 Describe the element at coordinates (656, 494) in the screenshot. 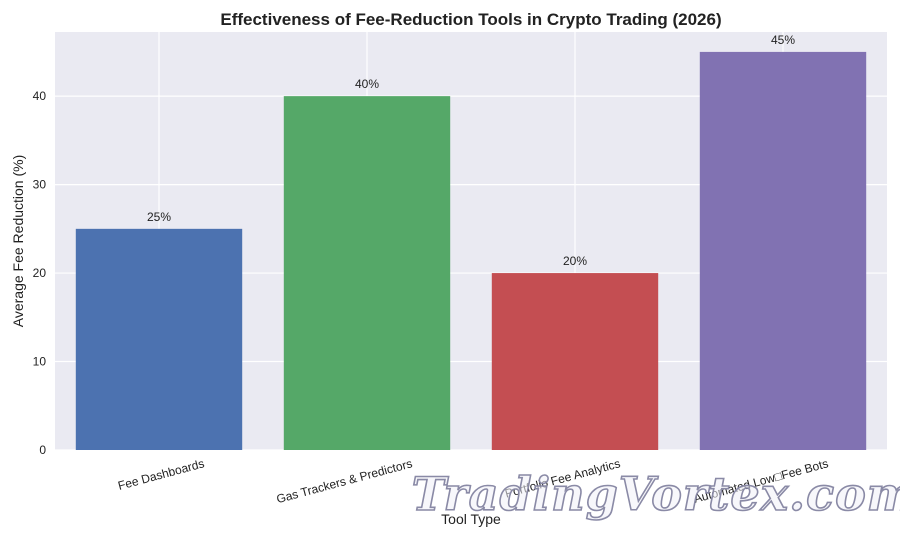

I see `watermark-text: TradingVortex.com` at that location.